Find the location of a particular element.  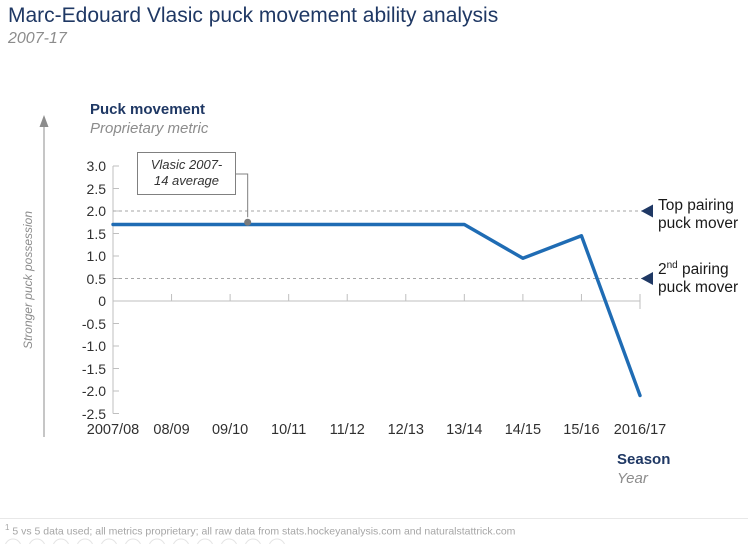

ref-label-2nd-pairing: 2nd pairing puck mover is located at coordinates (698, 278).